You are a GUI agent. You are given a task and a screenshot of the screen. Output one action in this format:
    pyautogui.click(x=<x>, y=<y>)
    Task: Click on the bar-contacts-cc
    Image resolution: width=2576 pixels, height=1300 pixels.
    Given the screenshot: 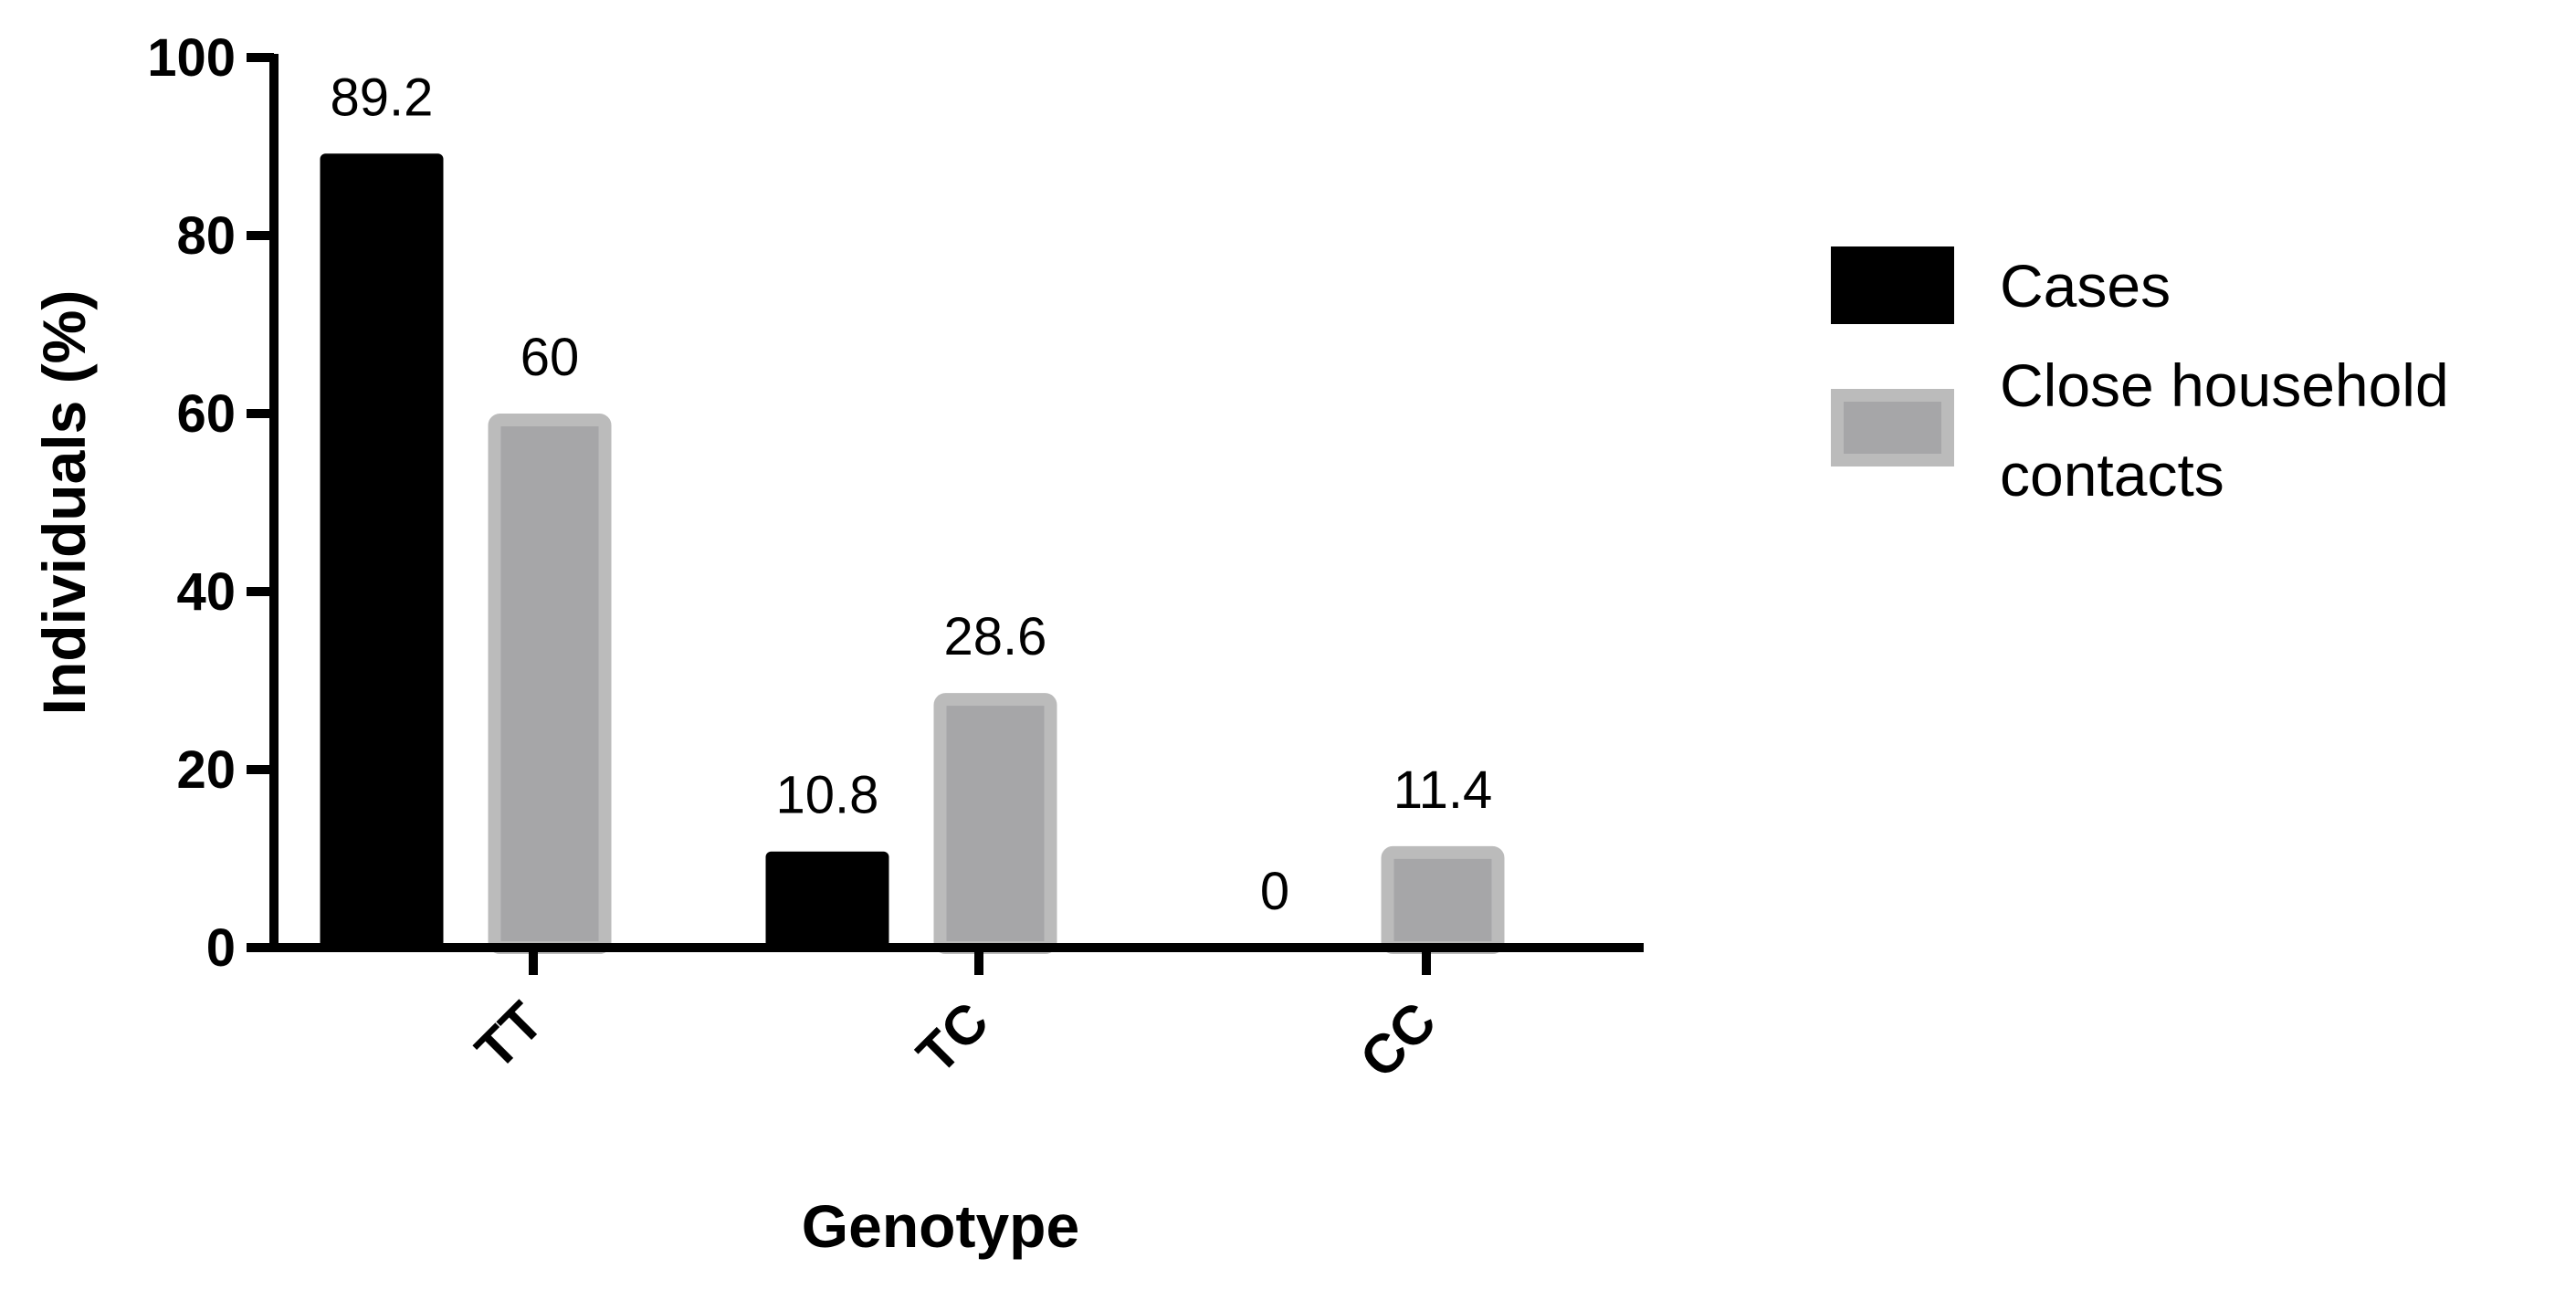 What is the action you would take?
    pyautogui.click(x=1443, y=899)
    